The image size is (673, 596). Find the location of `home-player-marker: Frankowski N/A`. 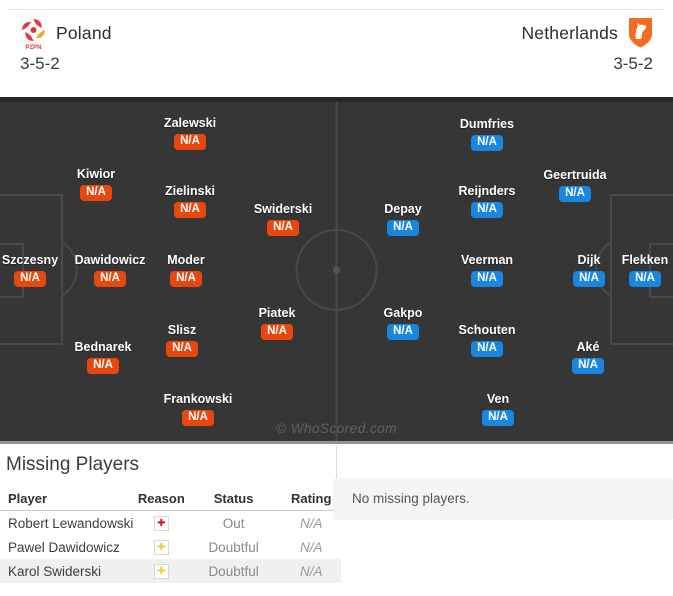

home-player-marker: Frankowski N/A is located at coordinates (198, 409).